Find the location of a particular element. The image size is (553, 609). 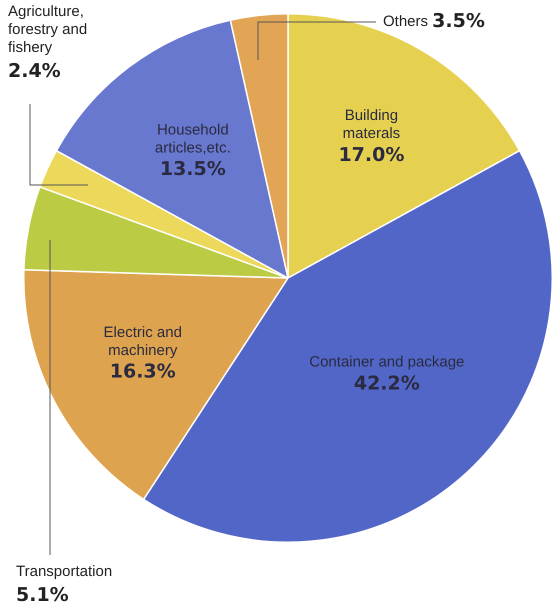

data-label: 3.5% is located at coordinates (458, 21).